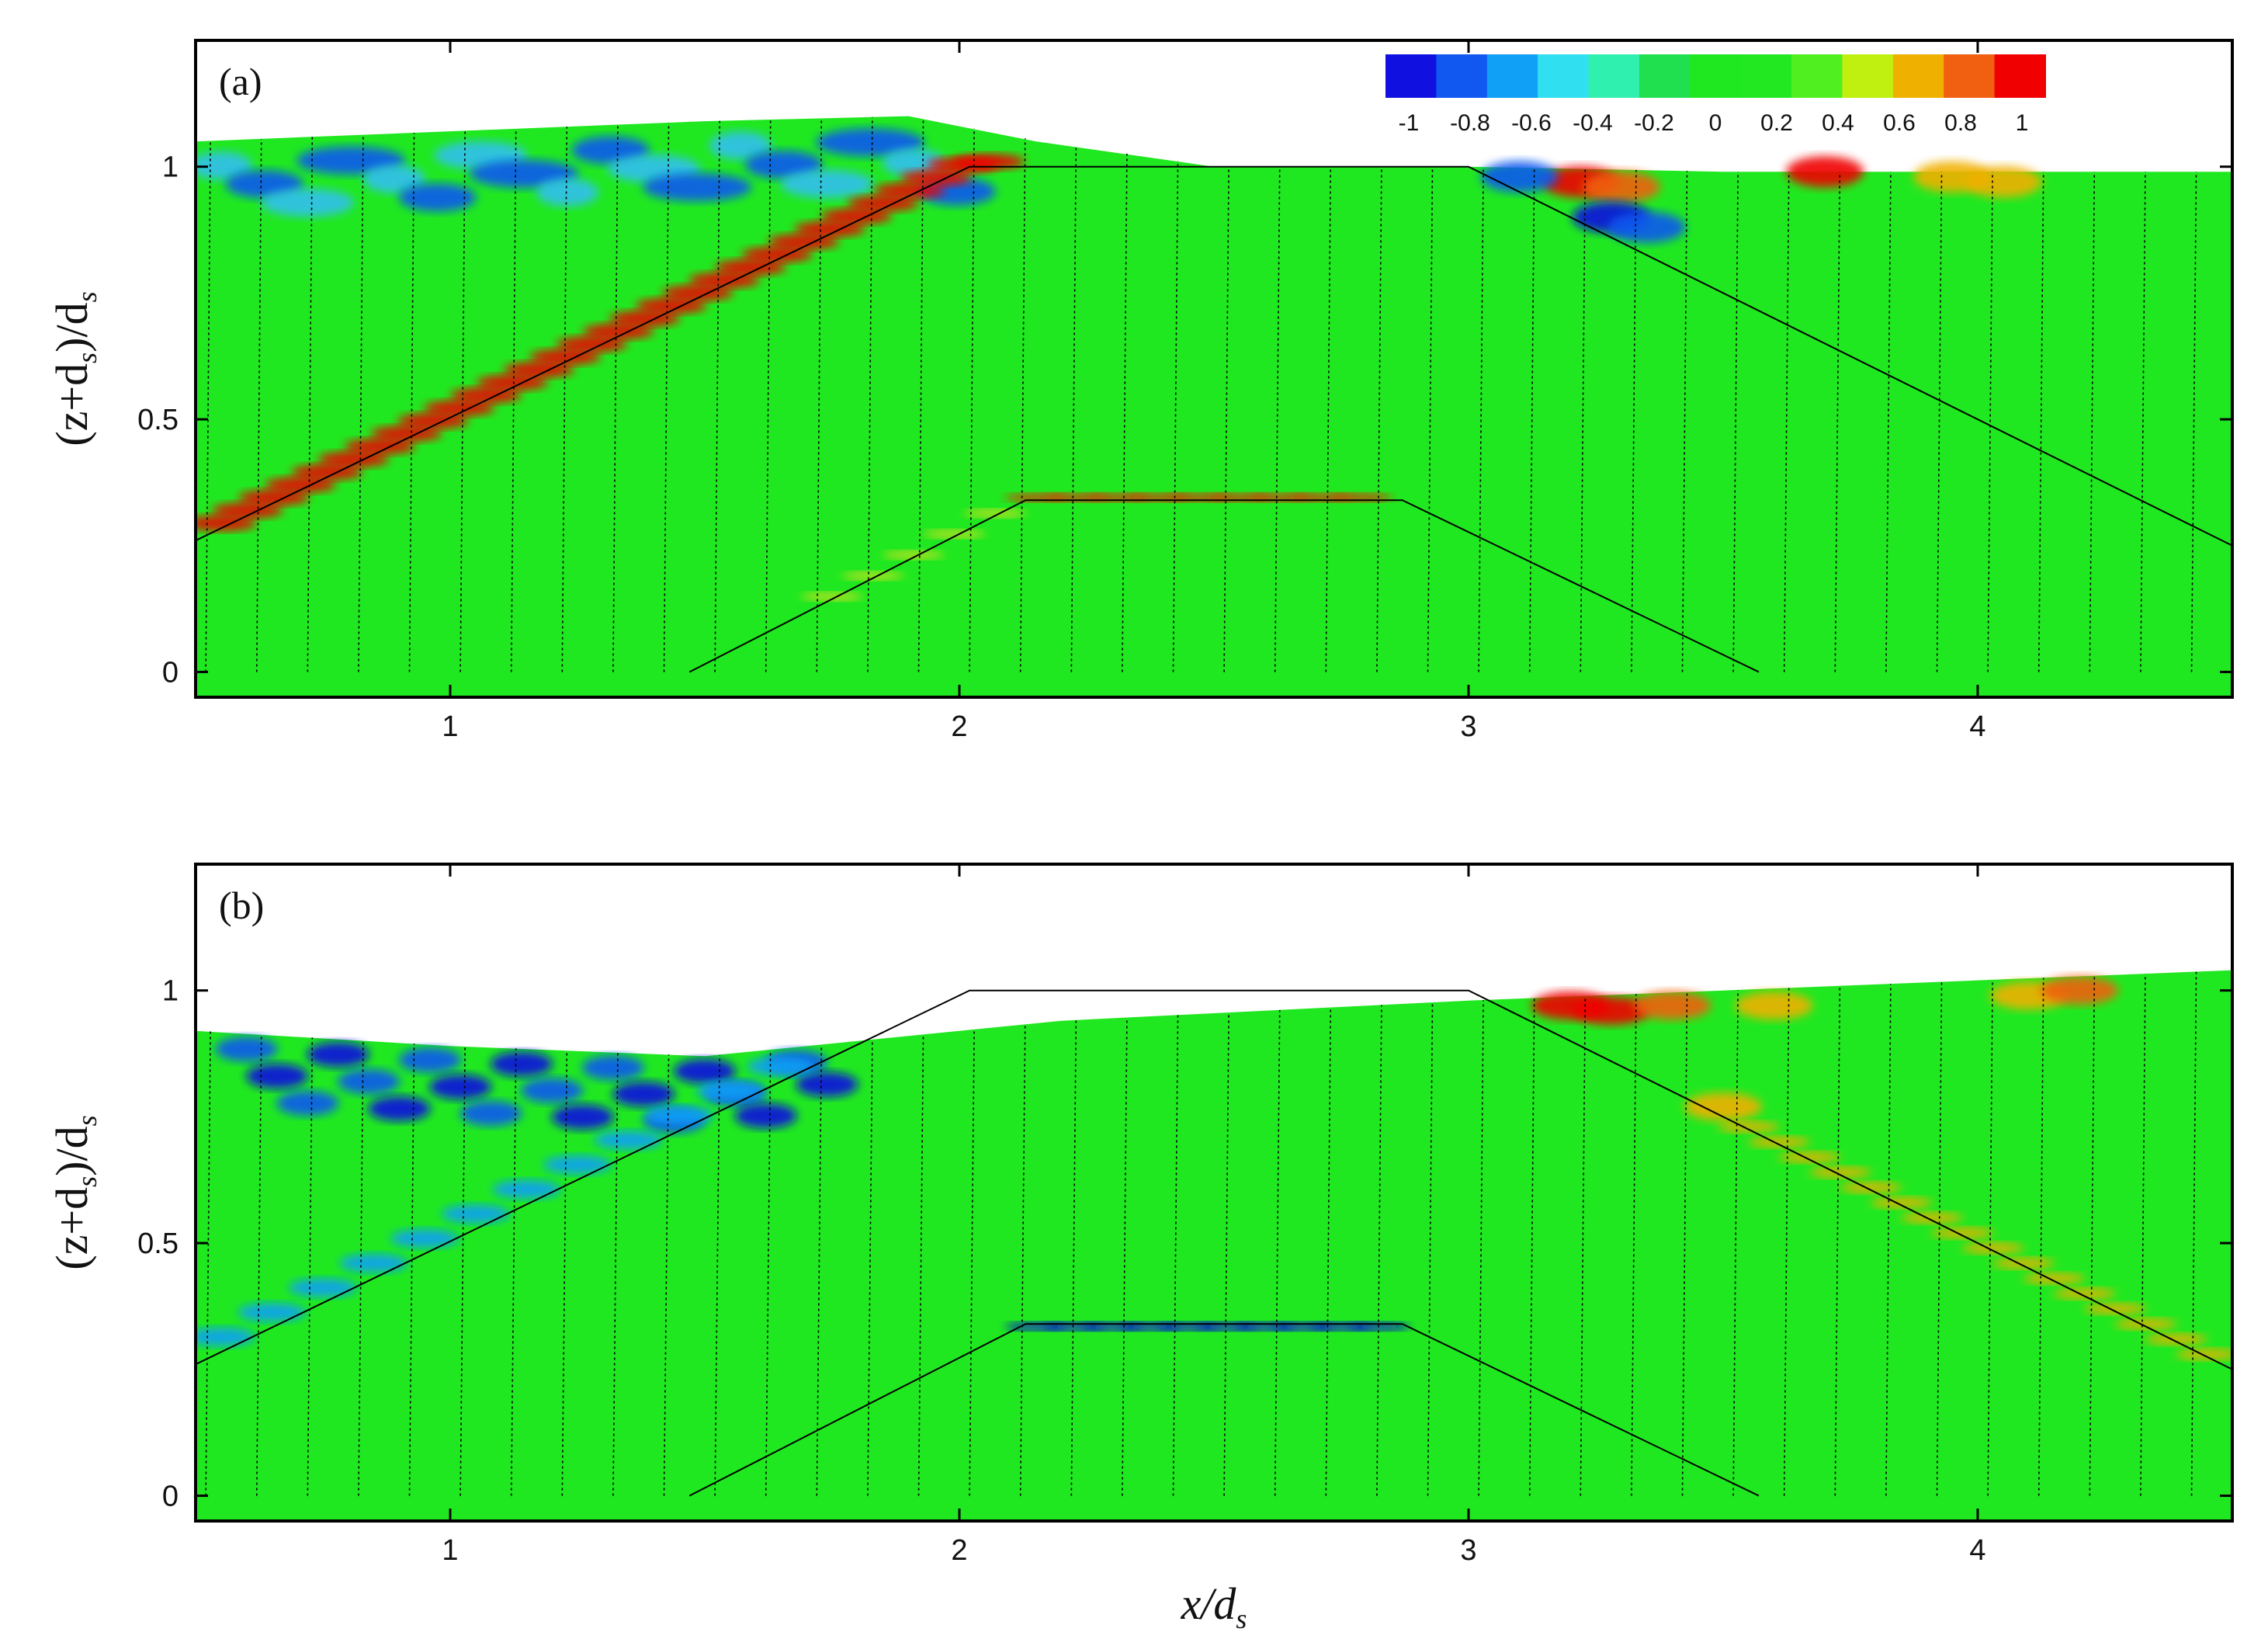  What do you see at coordinates (1468, 1550) in the screenshot?
I see `x-tick-label-b-2: 3` at bounding box center [1468, 1550].